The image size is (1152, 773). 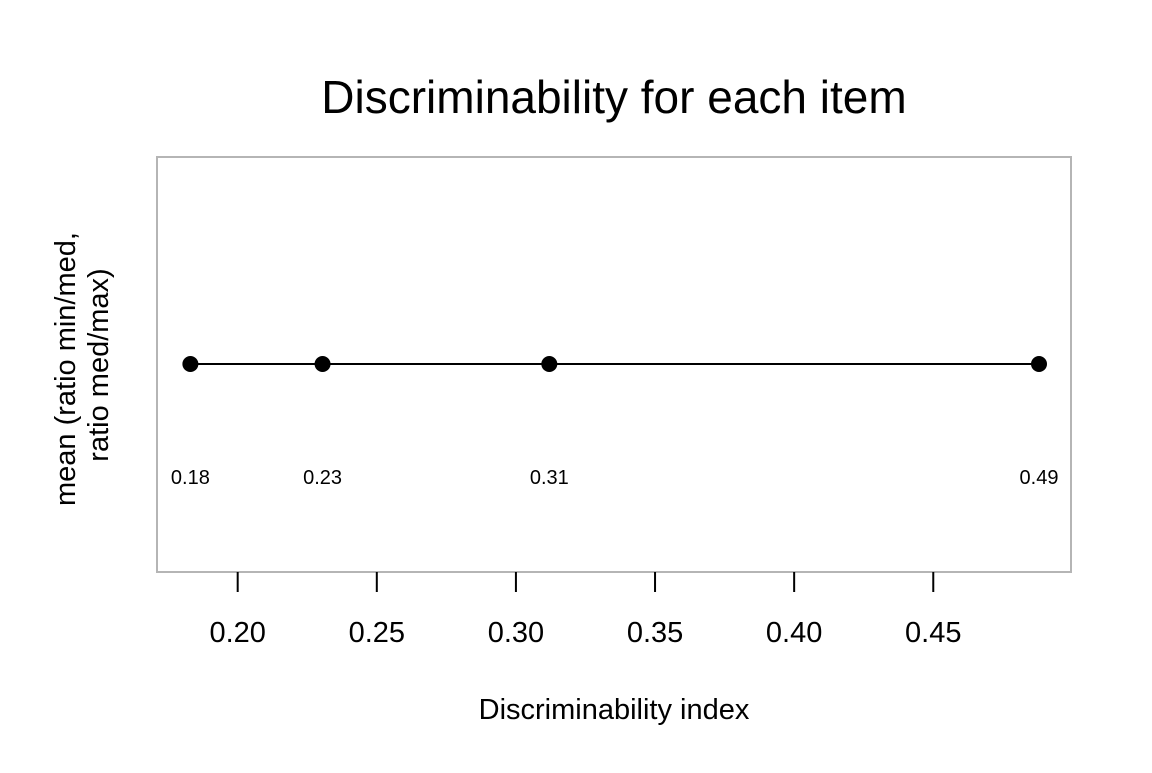 What do you see at coordinates (614, 710) in the screenshot?
I see `x-axis-label: Discriminability index` at bounding box center [614, 710].